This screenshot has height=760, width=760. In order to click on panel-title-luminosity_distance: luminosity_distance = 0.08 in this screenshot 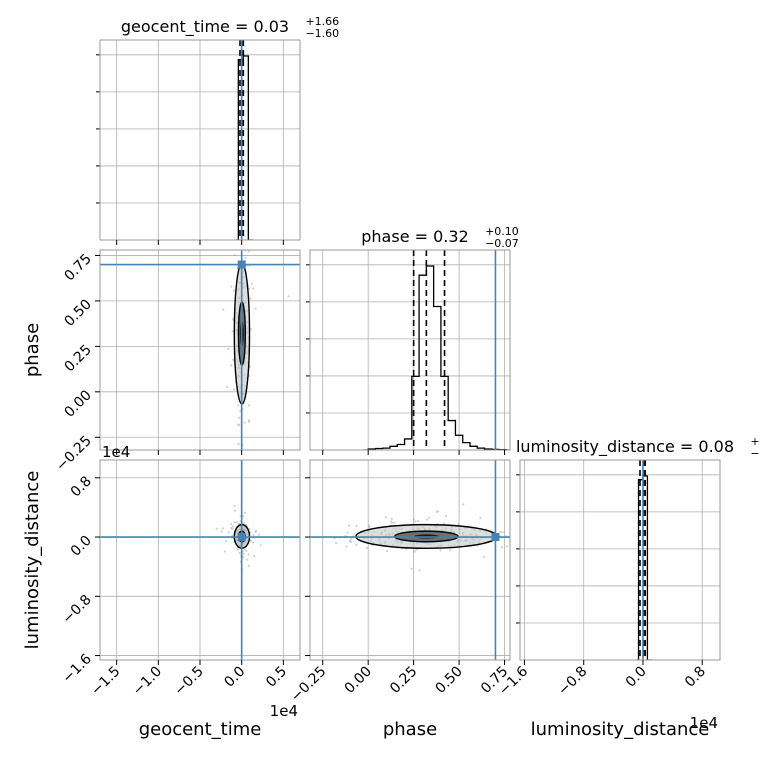, I will do `click(625, 447)`.